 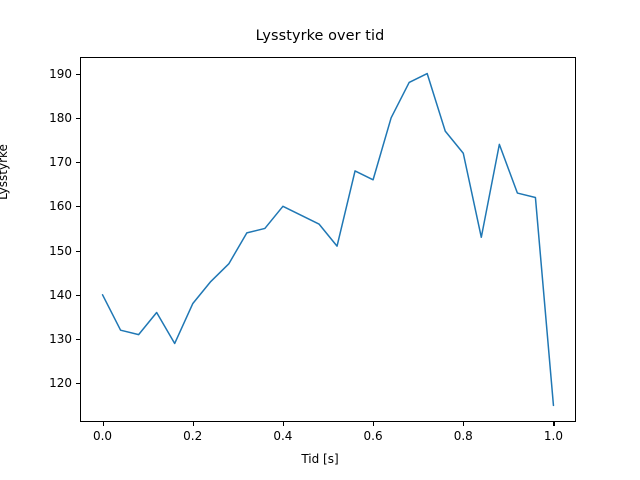 What do you see at coordinates (60, 117) in the screenshot?
I see `y-tick-label: 180` at bounding box center [60, 117].